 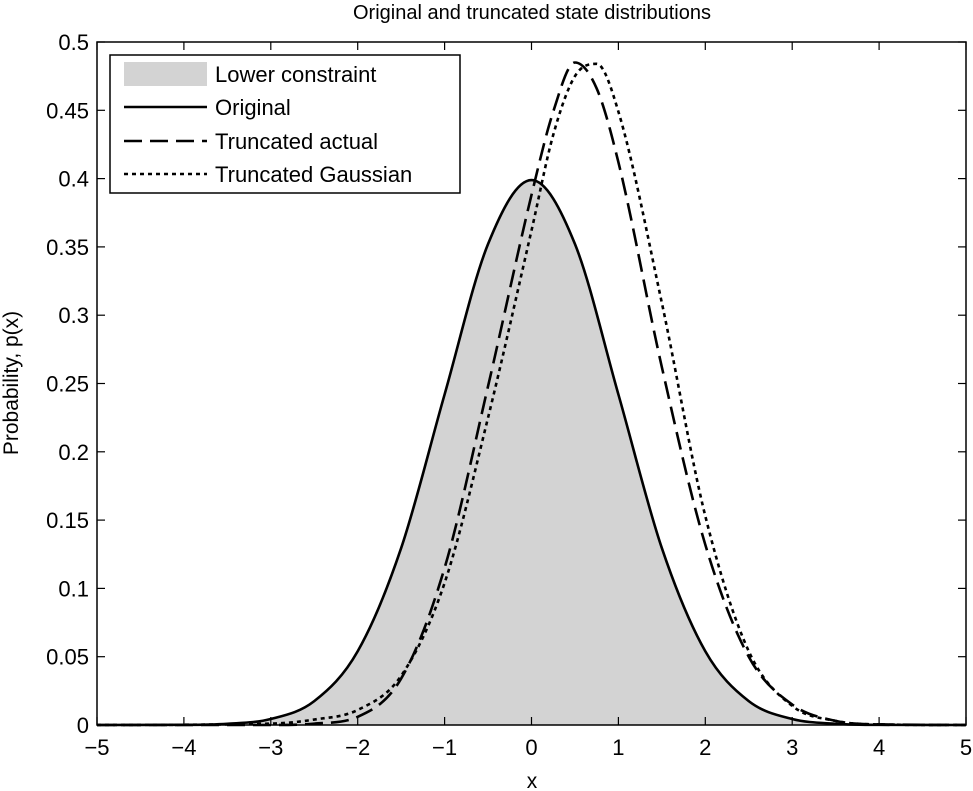 What do you see at coordinates (73, 179) in the screenshot?
I see `y-tick-label: 0.4` at bounding box center [73, 179].